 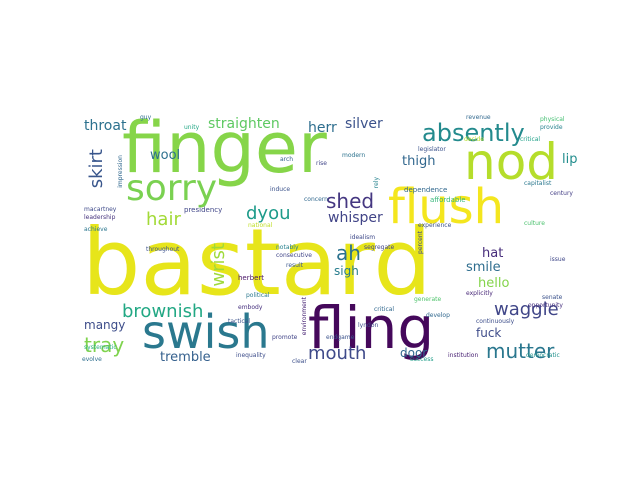 I want to click on word: culture, so click(x=534, y=223).